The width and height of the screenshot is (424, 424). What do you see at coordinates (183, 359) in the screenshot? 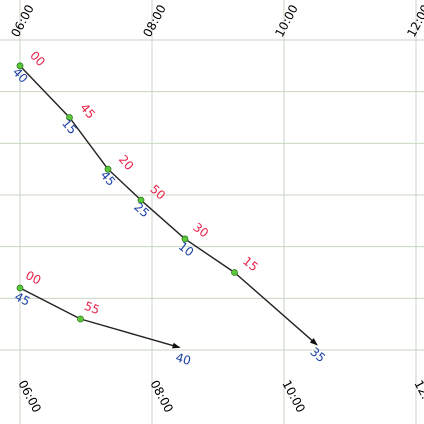
I see `point-label: 40` at bounding box center [183, 359].